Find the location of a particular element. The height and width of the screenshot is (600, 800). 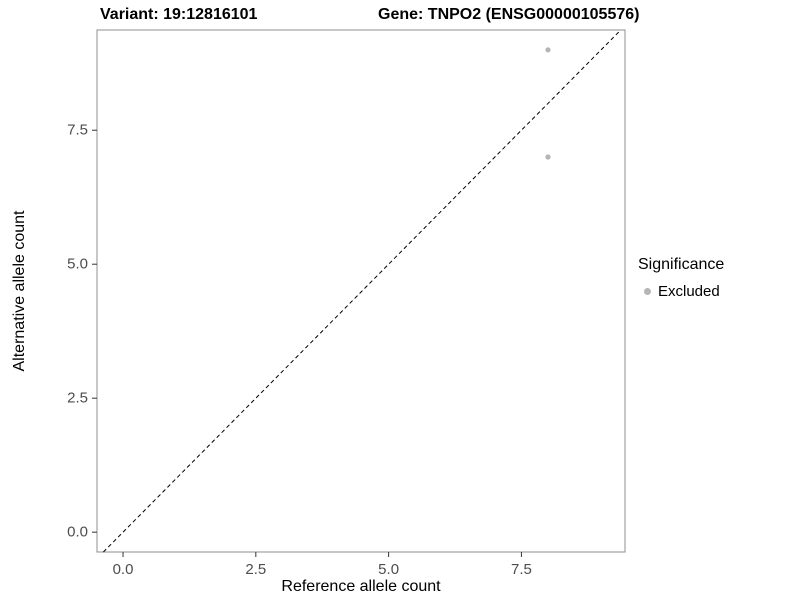

y-tick-label: 0.0 is located at coordinates (77, 532).